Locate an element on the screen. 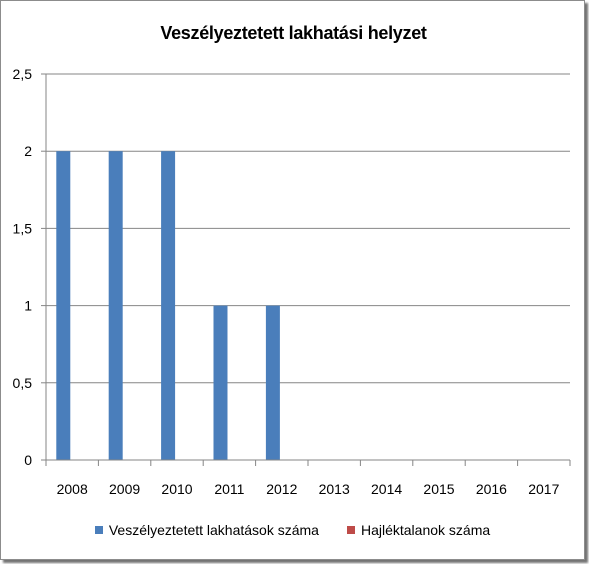 The width and height of the screenshot is (589, 564). bar-2008 is located at coordinates (63, 305).